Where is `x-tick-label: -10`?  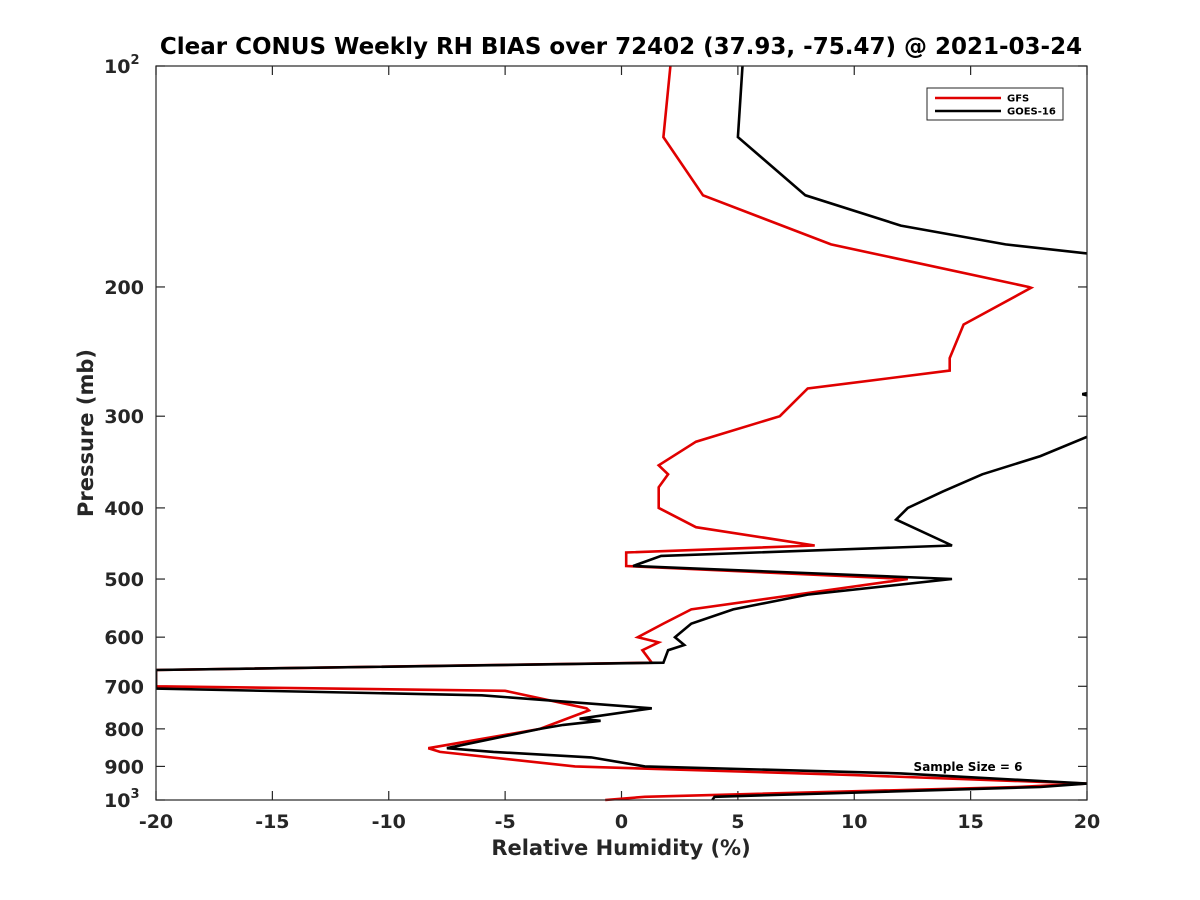 x-tick-label: -10 is located at coordinates (389, 822).